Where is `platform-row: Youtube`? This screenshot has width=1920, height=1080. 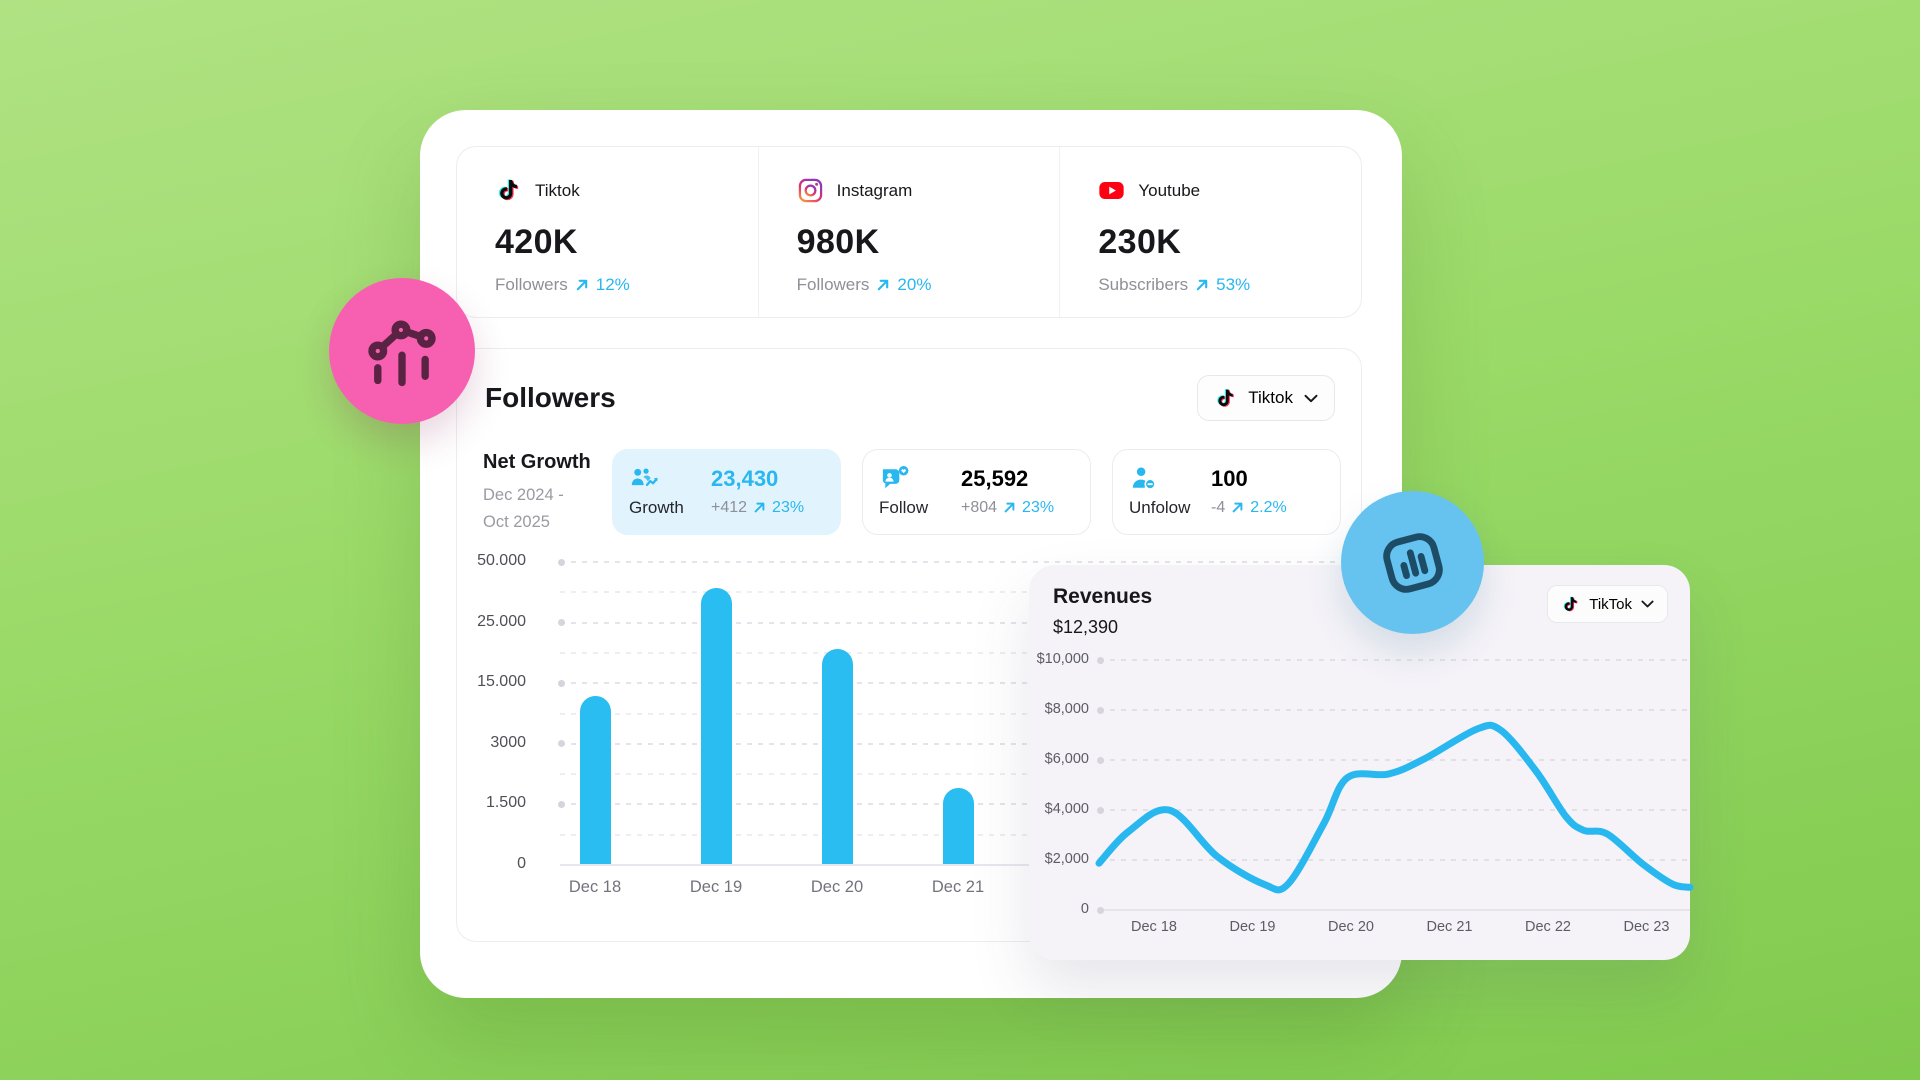
platform-row: Youtube is located at coordinates (1229, 190).